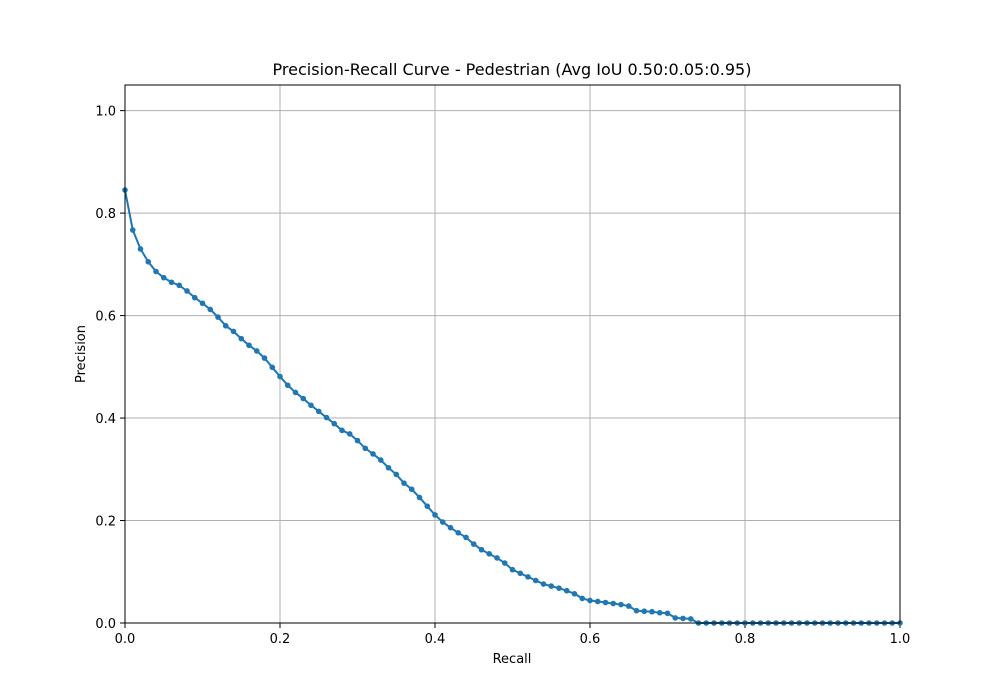 The image size is (1000, 700). What do you see at coordinates (590, 639) in the screenshot?
I see `x-tick-label: 0.6` at bounding box center [590, 639].